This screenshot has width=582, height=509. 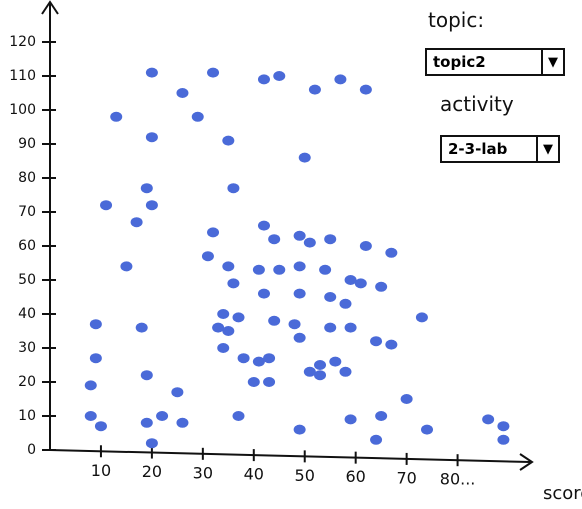 What do you see at coordinates (456, 20) in the screenshot?
I see `topic-label: topic:` at bounding box center [456, 20].